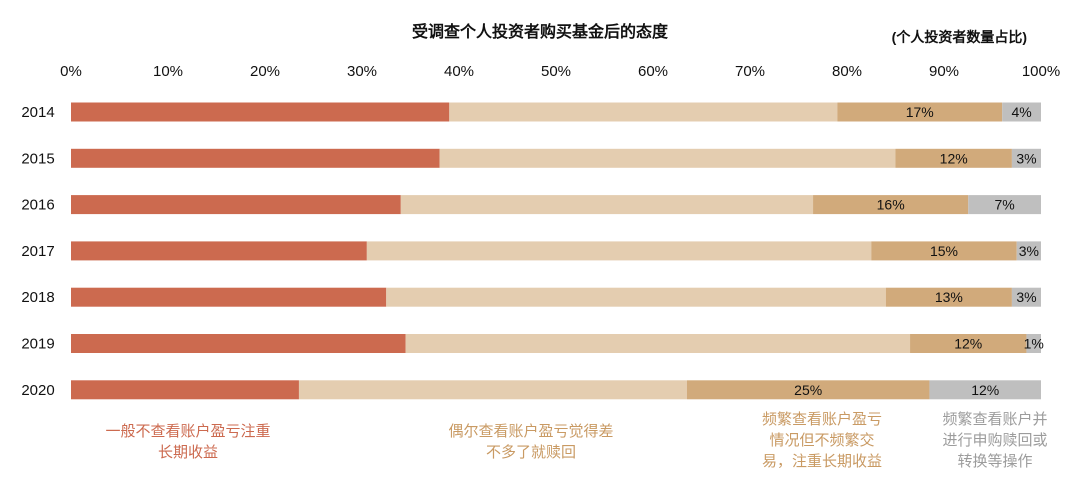 The image size is (1080, 490). I want to click on data-label: 1%, so click(1034, 344).